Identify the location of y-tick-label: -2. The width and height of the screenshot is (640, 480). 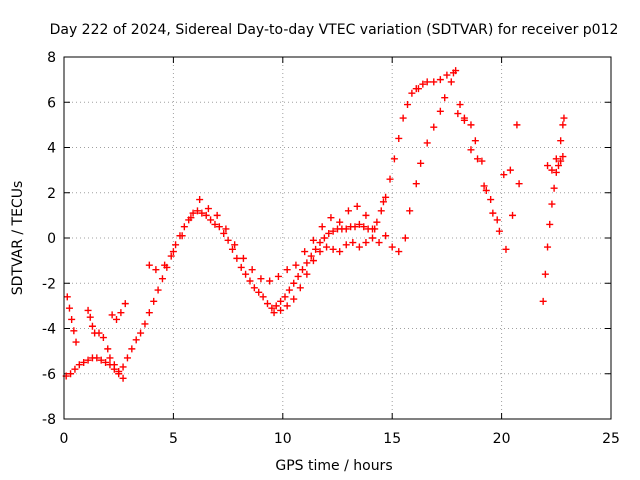
(49, 284).